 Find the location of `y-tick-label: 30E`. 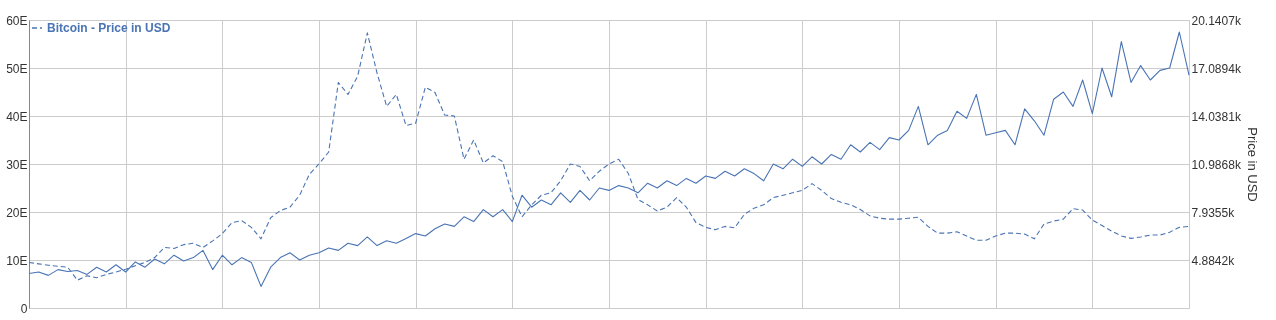

y-tick-label: 30E is located at coordinates (17, 164).